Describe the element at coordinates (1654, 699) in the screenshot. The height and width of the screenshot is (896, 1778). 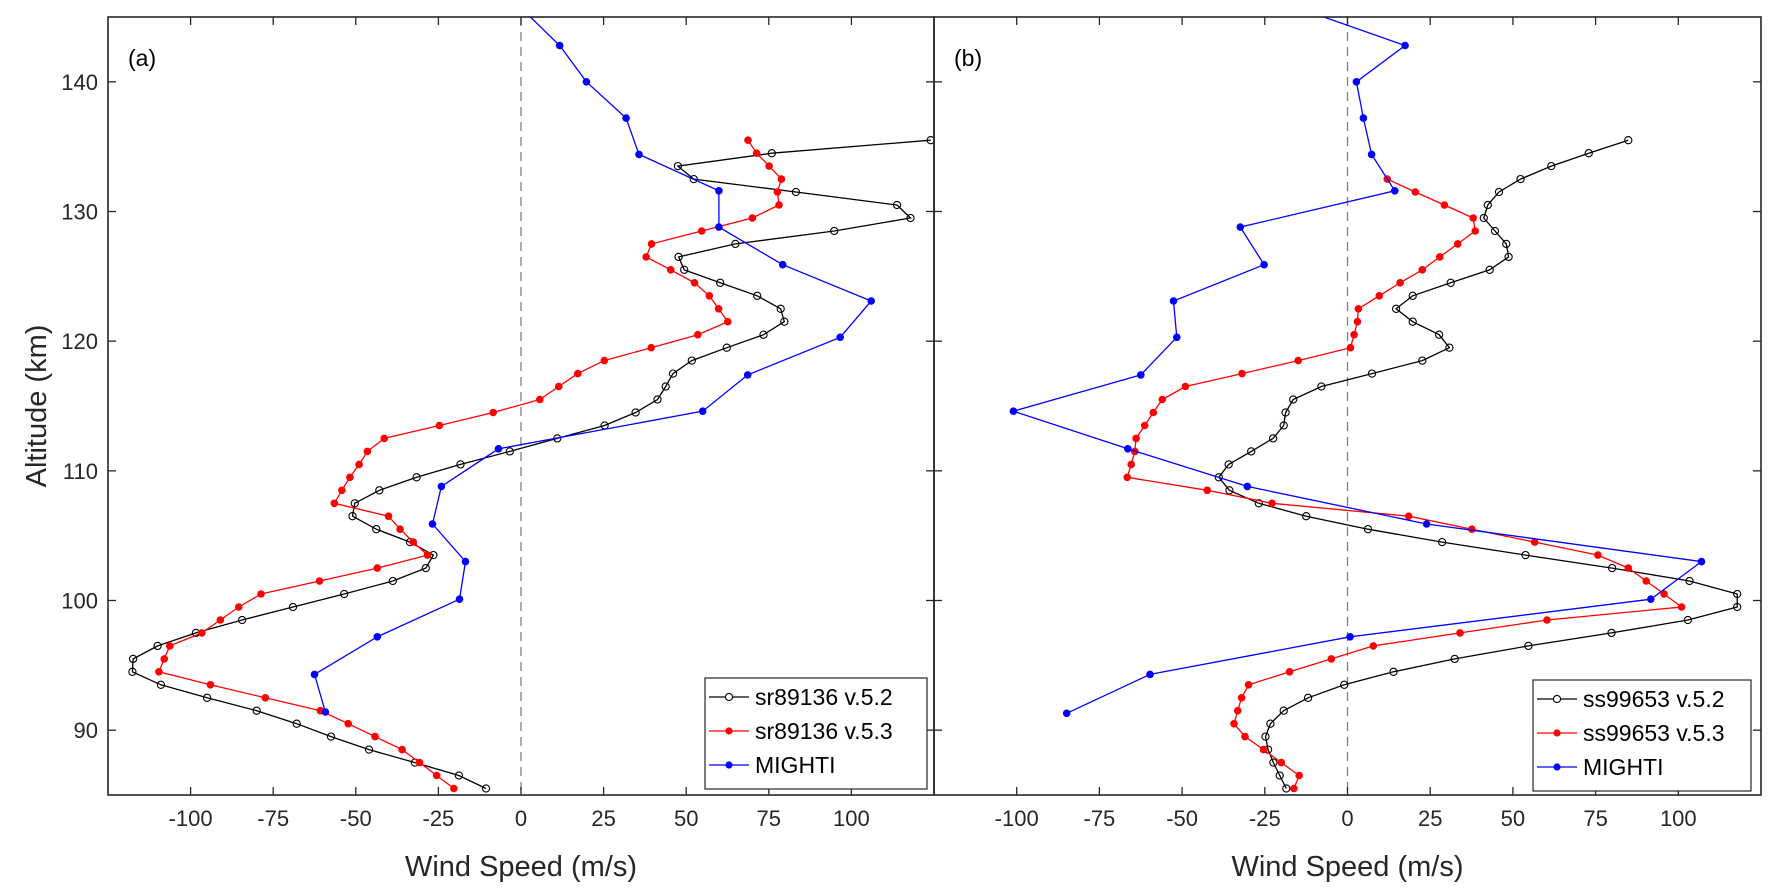
I see `legend-label: ss99653 v.5.2` at that location.